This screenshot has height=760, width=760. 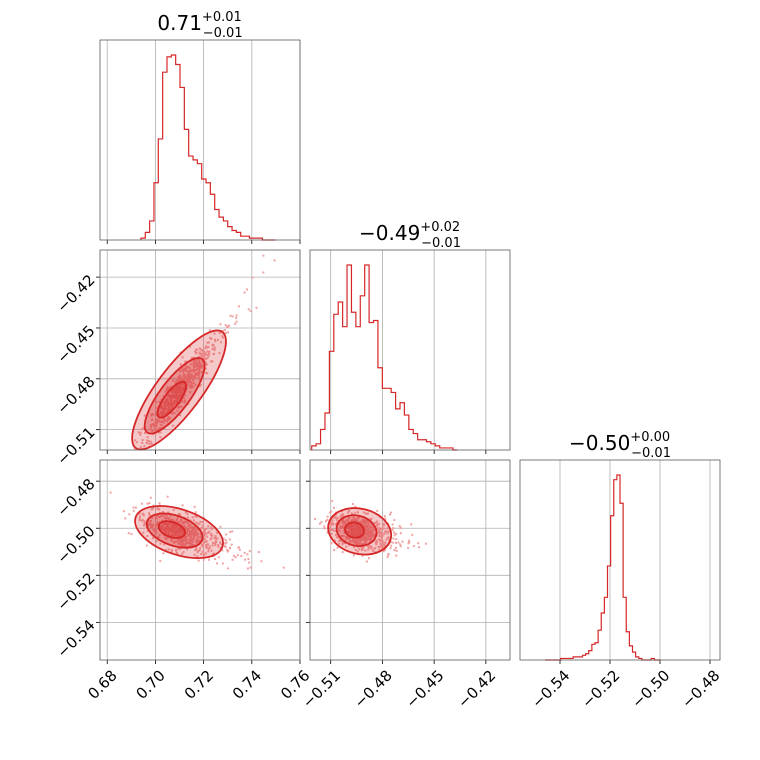 What do you see at coordinates (179, 23) in the screenshot?
I see `title-value: 0.71` at bounding box center [179, 23].